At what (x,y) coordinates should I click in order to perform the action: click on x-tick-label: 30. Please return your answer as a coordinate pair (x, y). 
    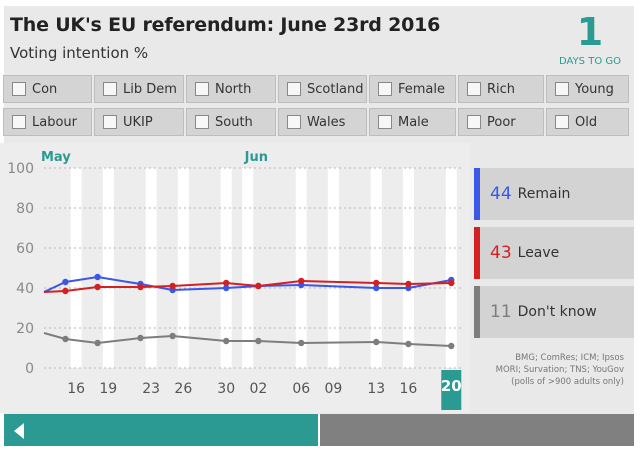
    Looking at the image, I should click on (226, 389).